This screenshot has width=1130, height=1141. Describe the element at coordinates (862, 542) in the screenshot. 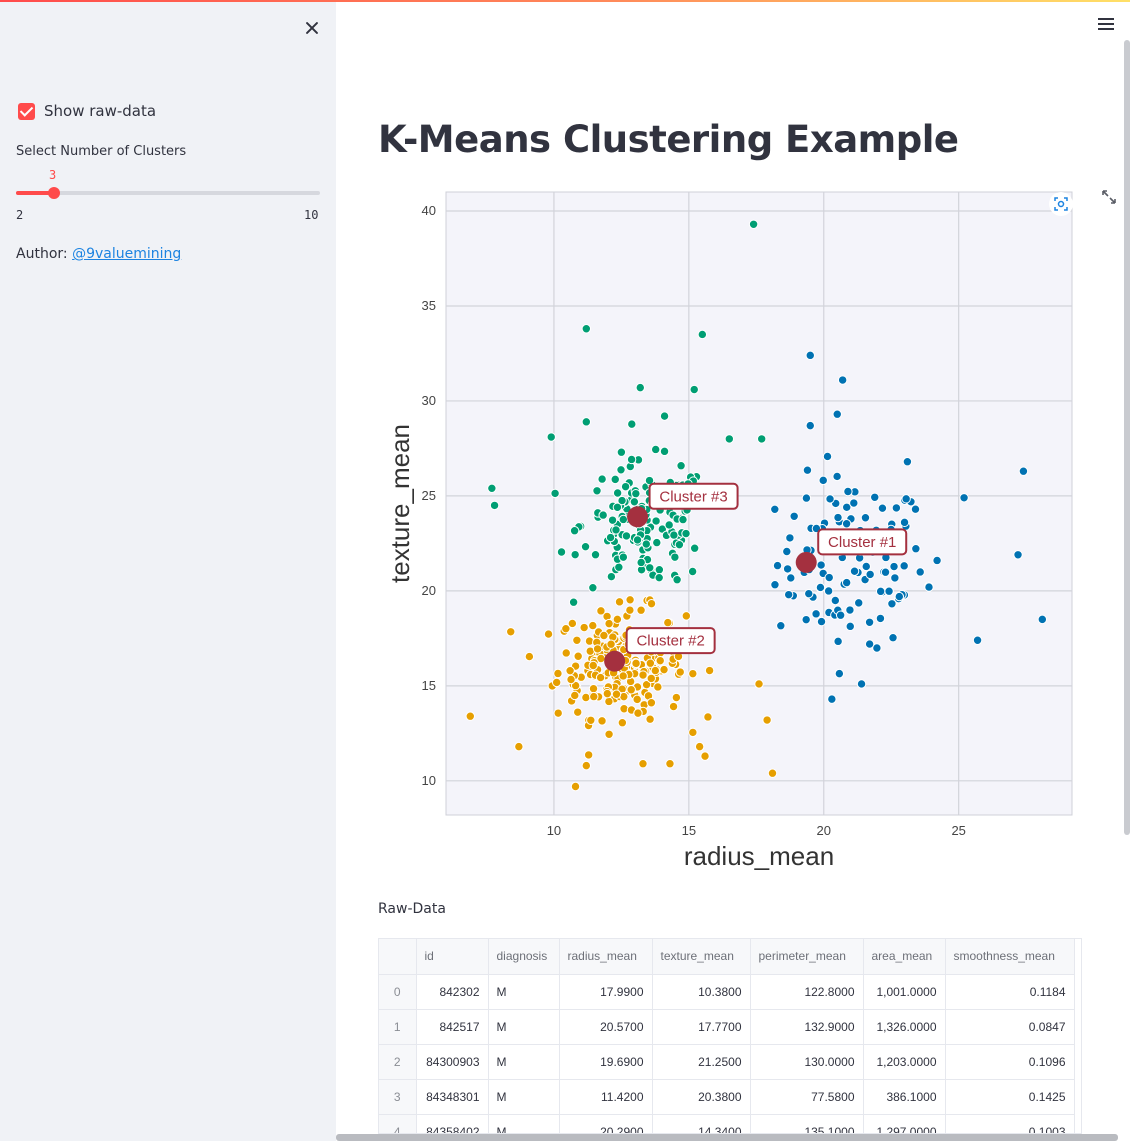

I see `centroid-label: Cluster #1` at that location.